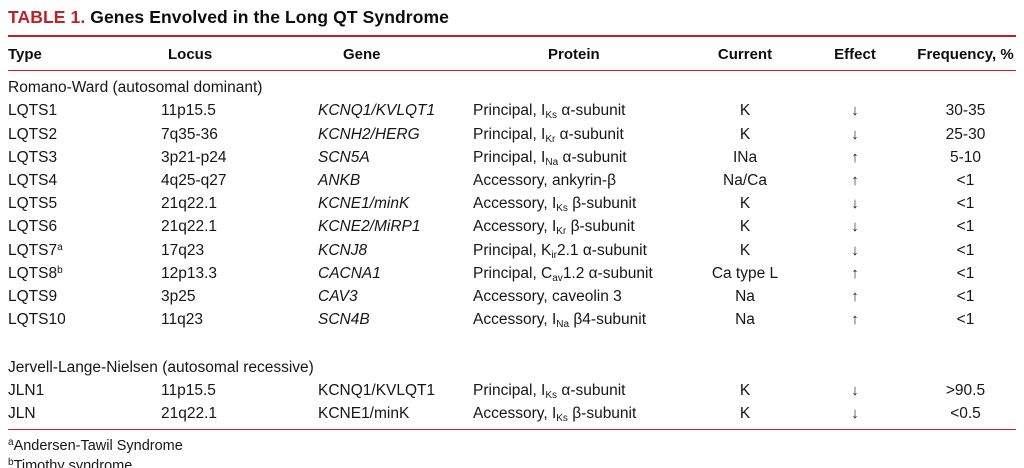 The height and width of the screenshot is (468, 1024). I want to click on cell-protein: Accessory, IKr β-subunit, so click(554, 228).